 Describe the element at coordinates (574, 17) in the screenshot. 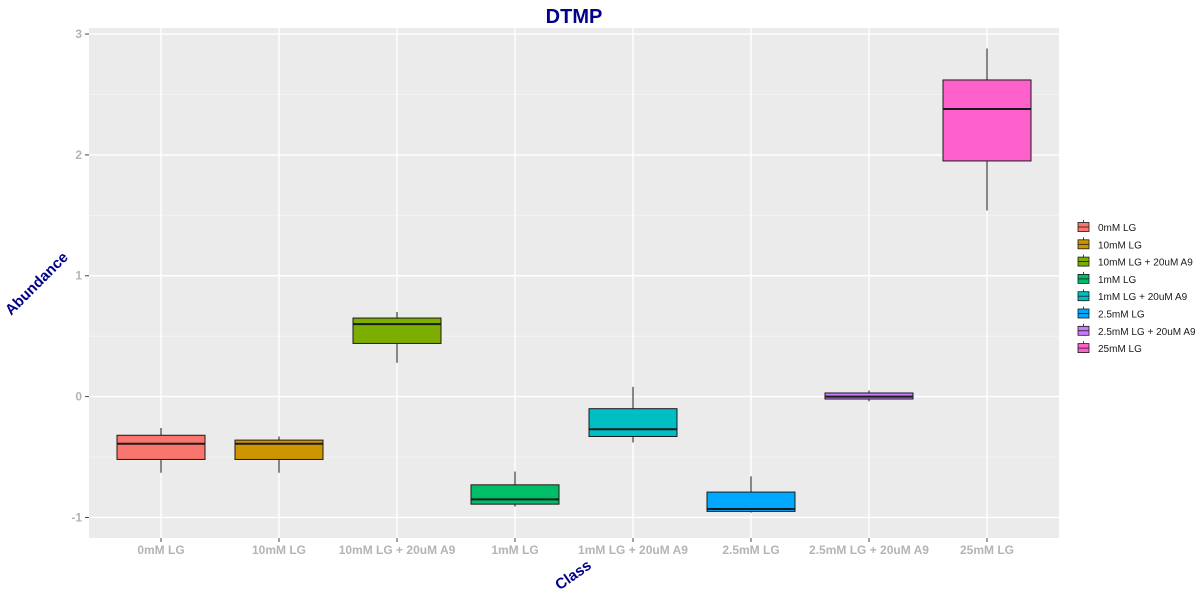

I see `chart-title: DTMP` at that location.